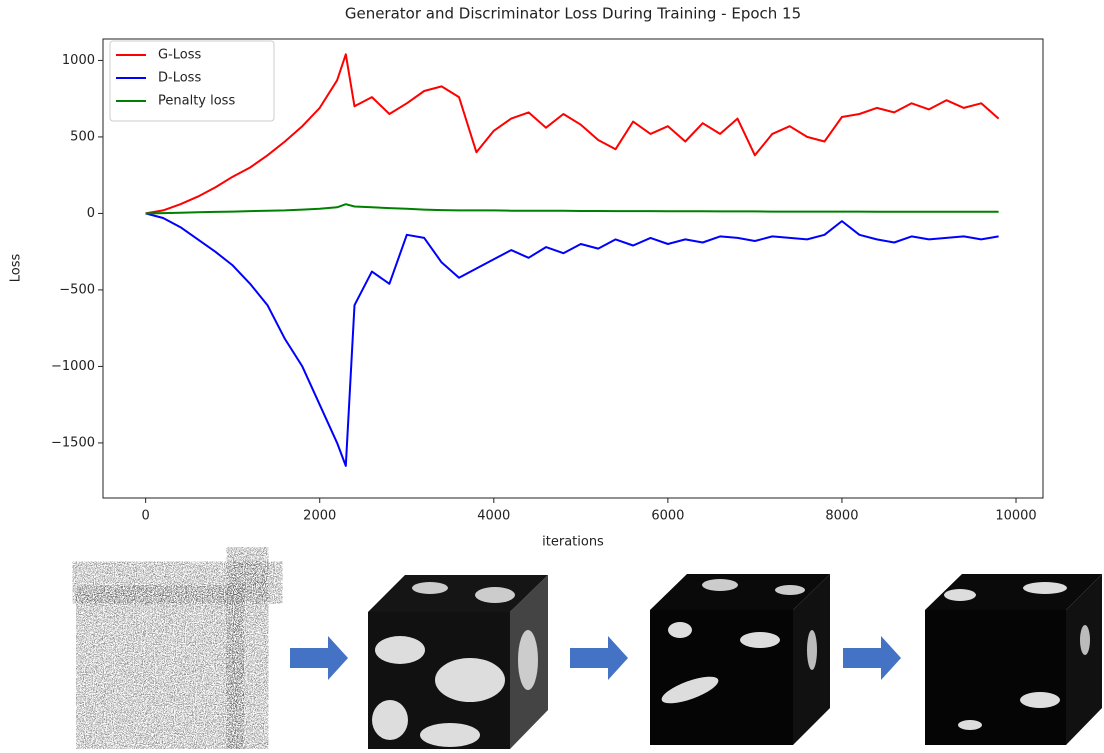 Image resolution: width=1104 pixels, height=753 pixels. I want to click on arrows, so click(595, 658).